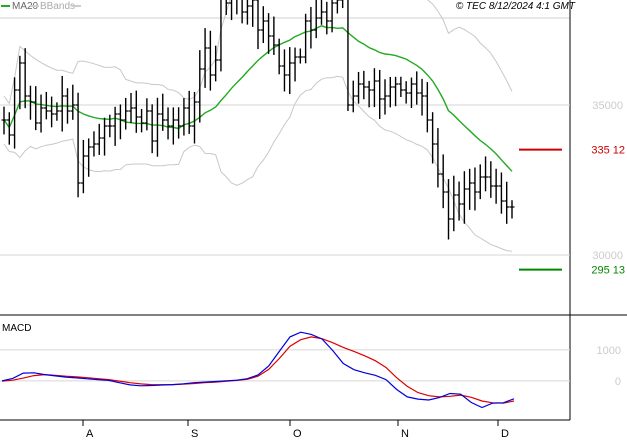 This screenshot has height=440, width=627. Describe the element at coordinates (16, 328) in the screenshot. I see `macd-title: MACD` at that location.